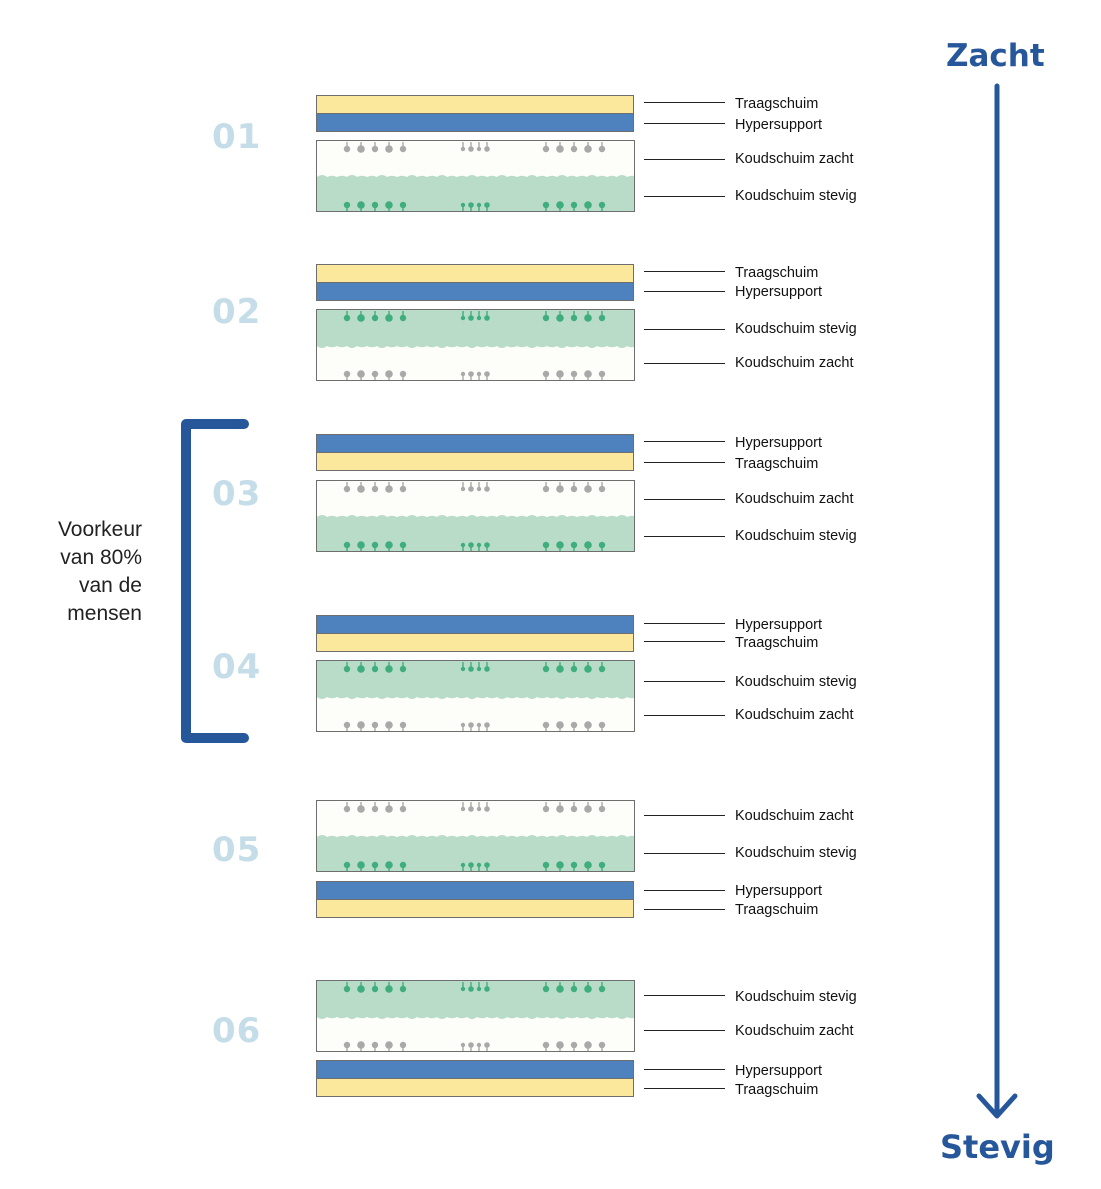 The width and height of the screenshot is (1101, 1189). I want to click on configuration-number: 06, so click(237, 1031).